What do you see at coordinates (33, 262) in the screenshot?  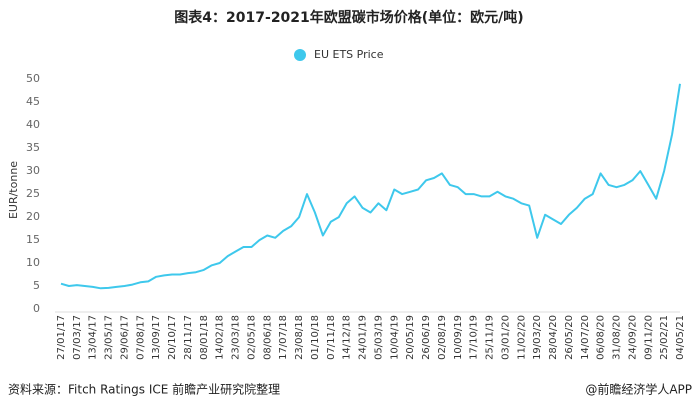 I see `y-tick-label: 10` at bounding box center [33, 262].